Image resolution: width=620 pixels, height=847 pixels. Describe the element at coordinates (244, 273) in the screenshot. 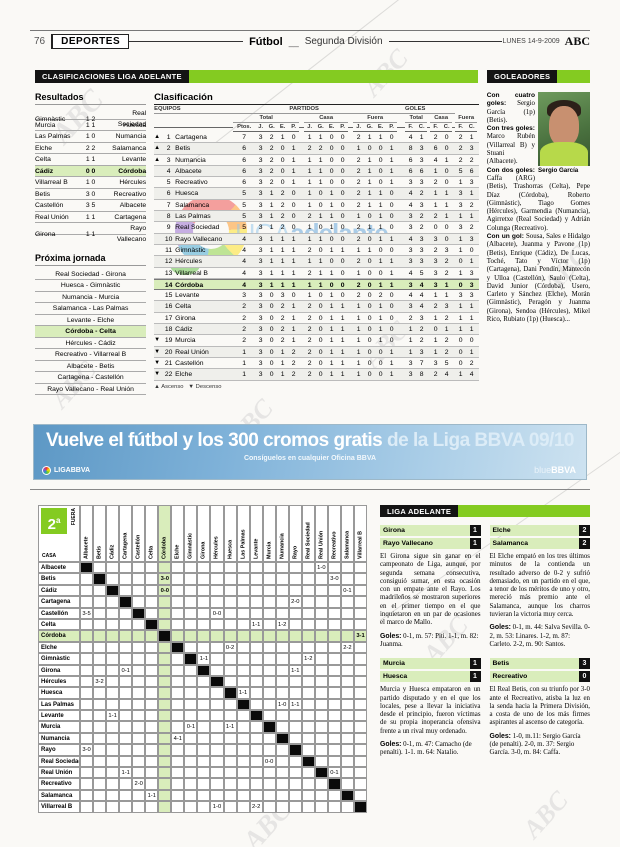

I see `points: 4` at that location.